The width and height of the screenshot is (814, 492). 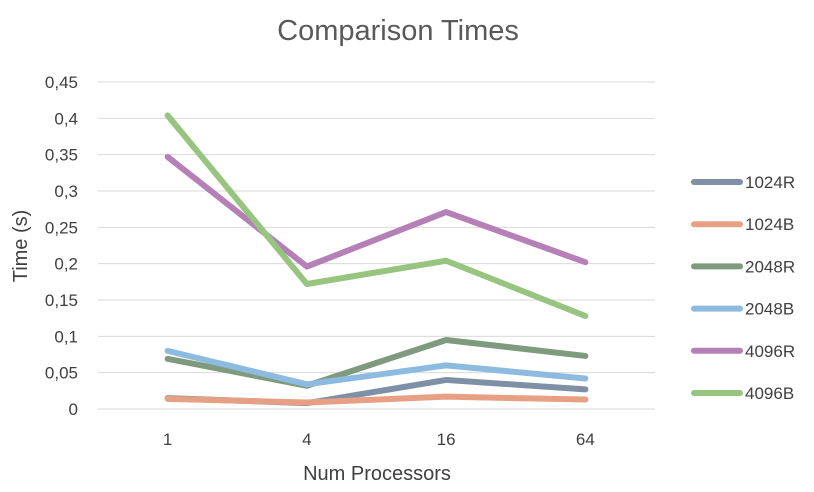 I want to click on x-axis-label: Num Processors, so click(x=377, y=474).